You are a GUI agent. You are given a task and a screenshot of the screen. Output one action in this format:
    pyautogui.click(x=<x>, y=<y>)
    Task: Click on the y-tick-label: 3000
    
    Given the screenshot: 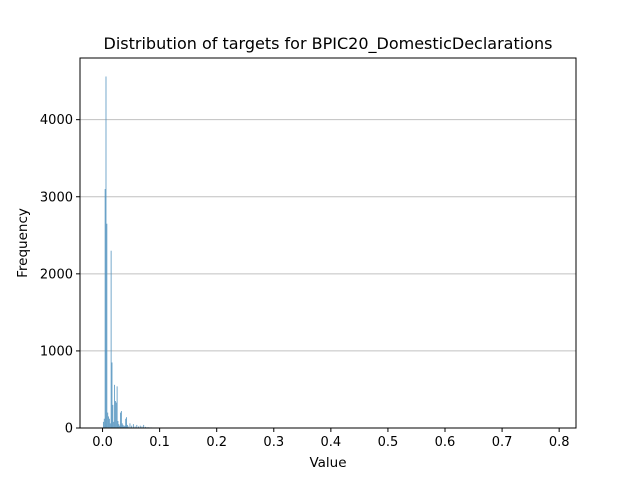 What is the action you would take?
    pyautogui.click(x=56, y=197)
    